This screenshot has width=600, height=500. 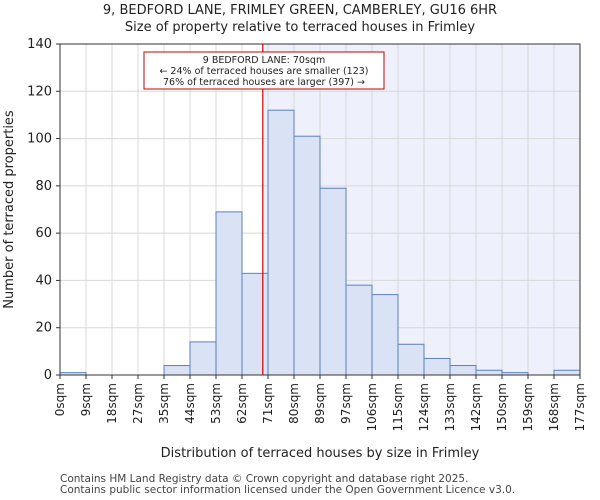 What do you see at coordinates (39, 91) in the screenshot?
I see `y-tick-label: 120` at bounding box center [39, 91].